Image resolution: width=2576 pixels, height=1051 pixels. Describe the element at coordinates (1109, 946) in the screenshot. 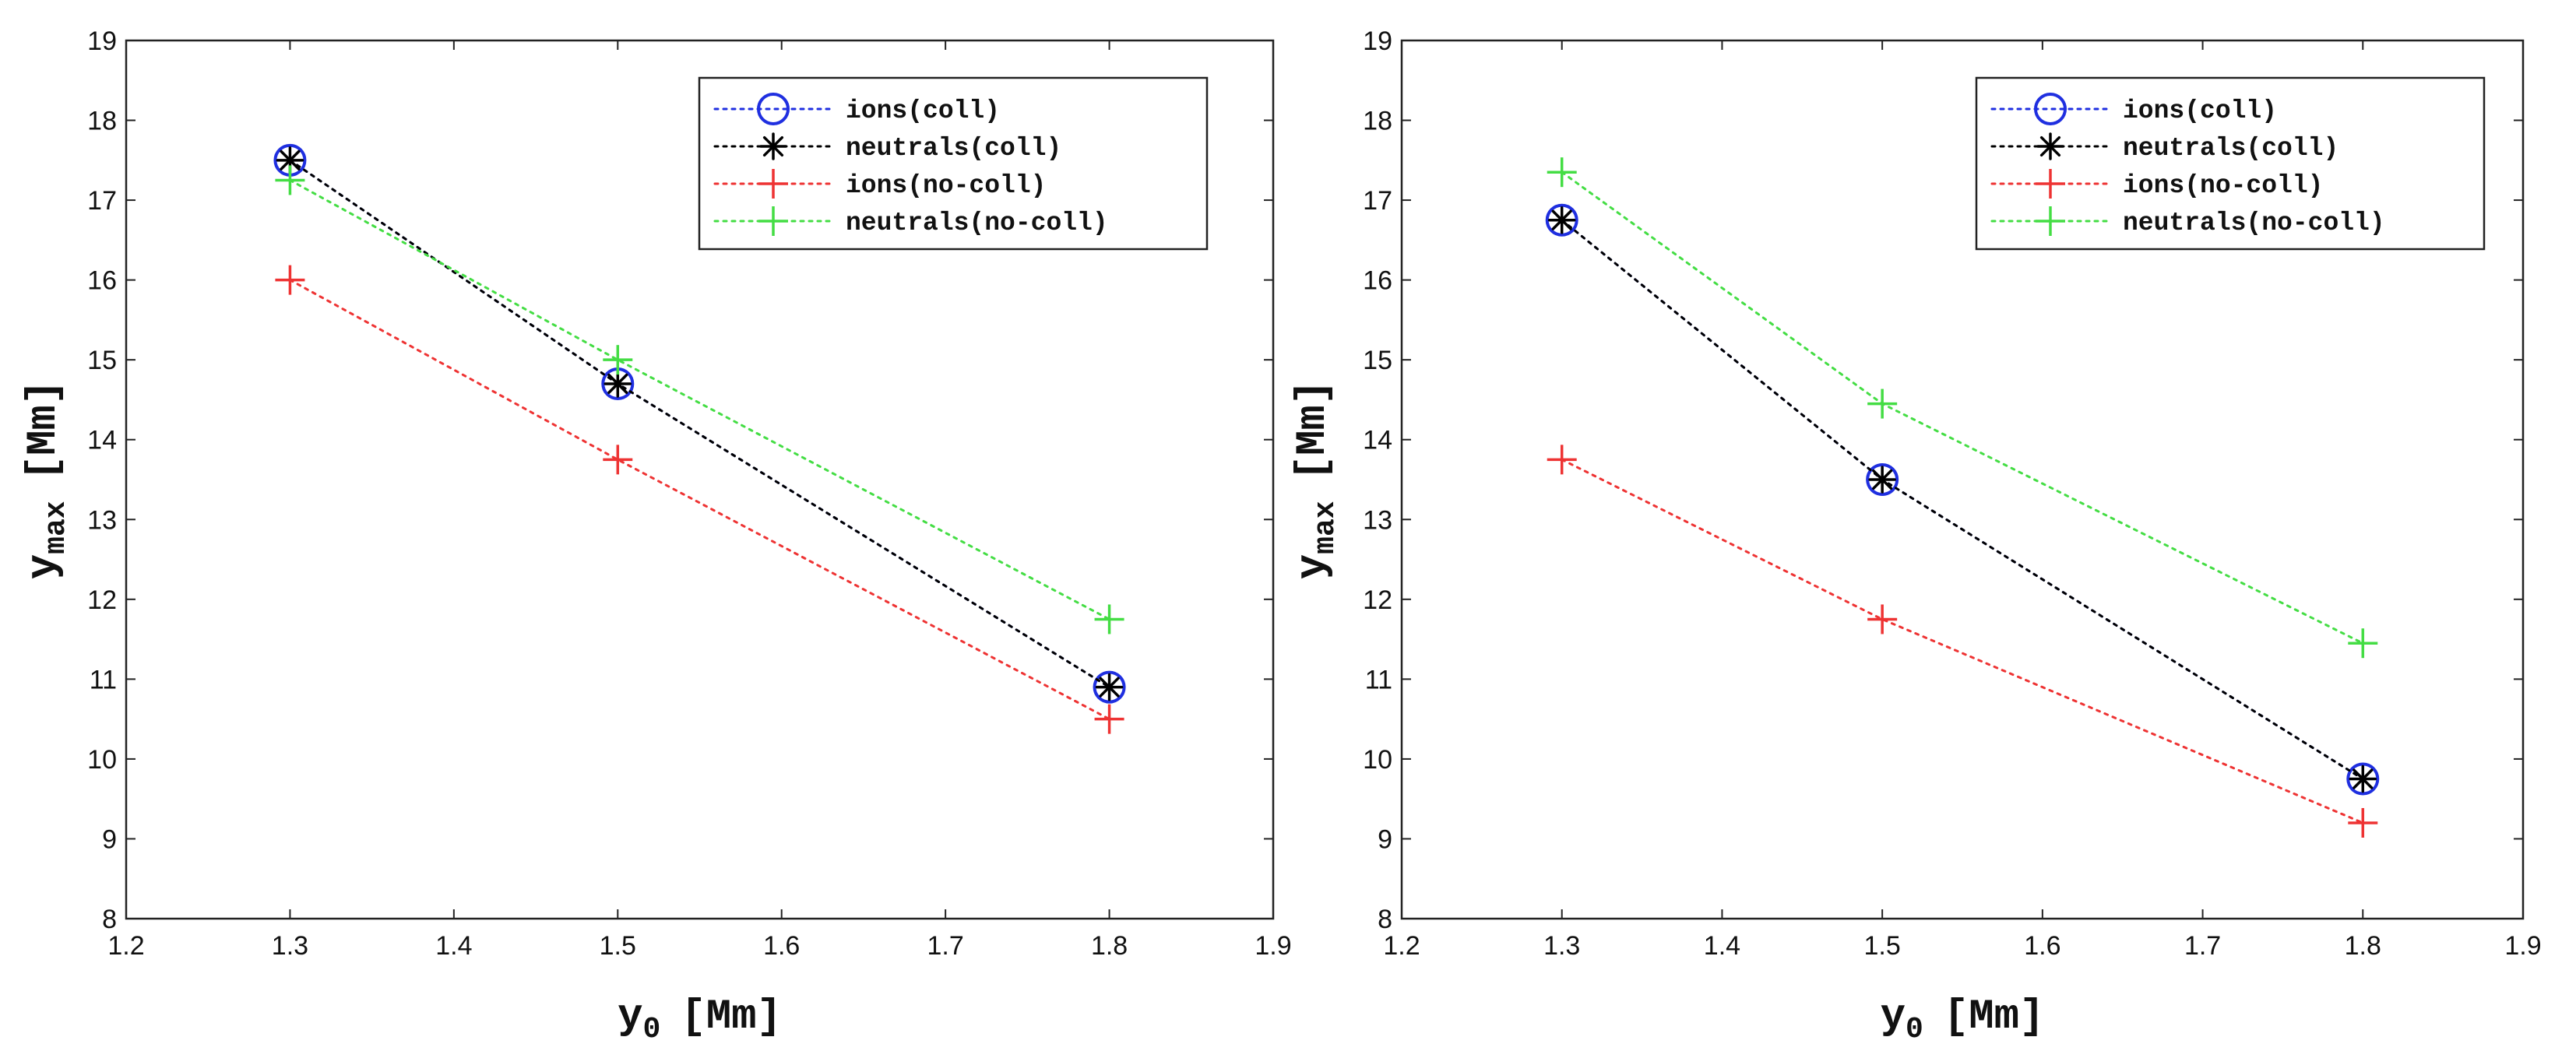

I see `x-tick-label: 1.8` at that location.